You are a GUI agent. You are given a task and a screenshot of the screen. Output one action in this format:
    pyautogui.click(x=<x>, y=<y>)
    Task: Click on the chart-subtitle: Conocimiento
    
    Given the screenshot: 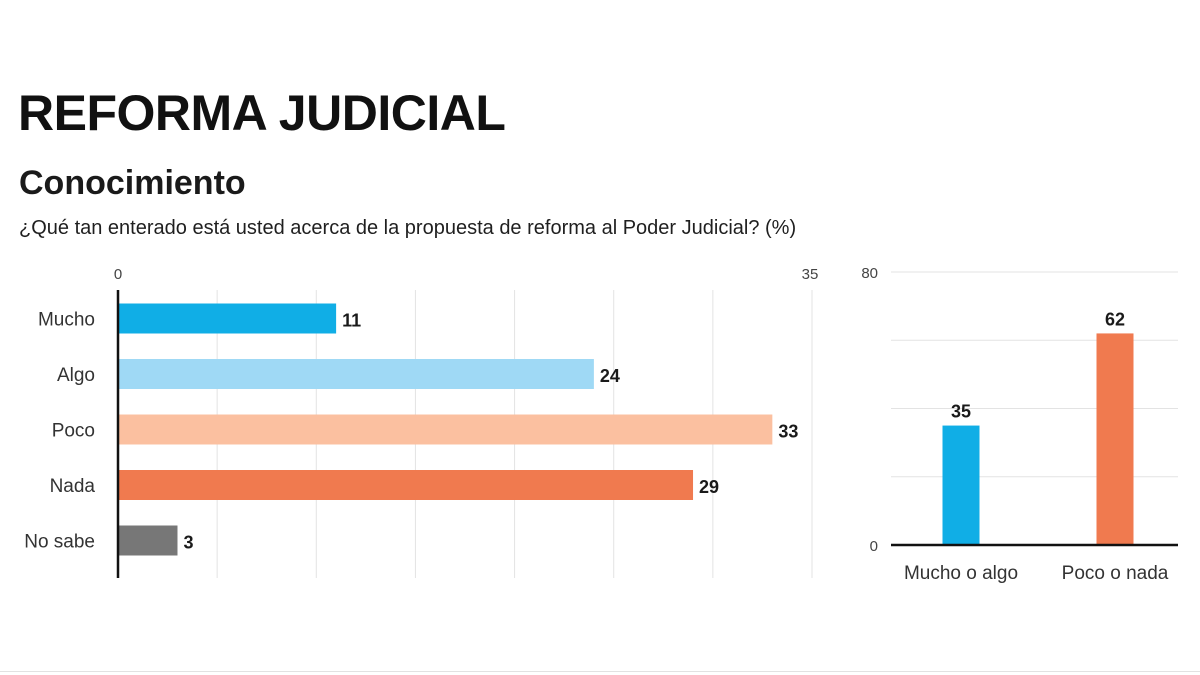 What is the action you would take?
    pyautogui.click(x=132, y=183)
    